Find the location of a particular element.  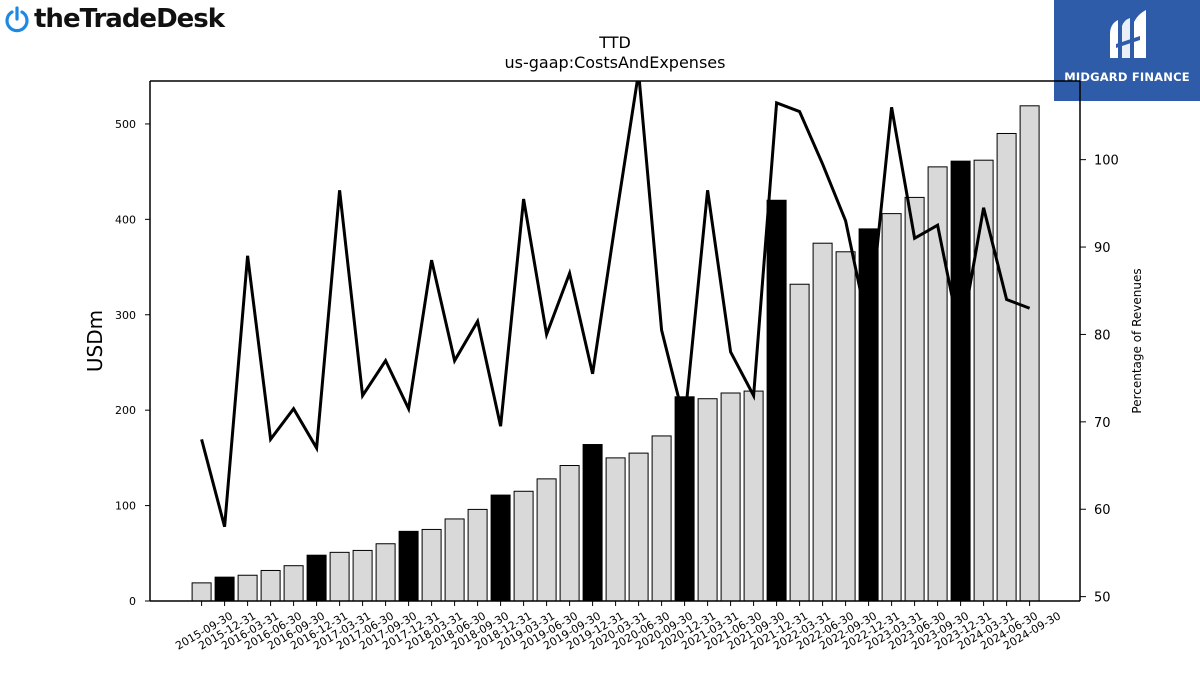

midgard-finance-logo: MIDGARD FINANCE is located at coordinates (1127, 50).